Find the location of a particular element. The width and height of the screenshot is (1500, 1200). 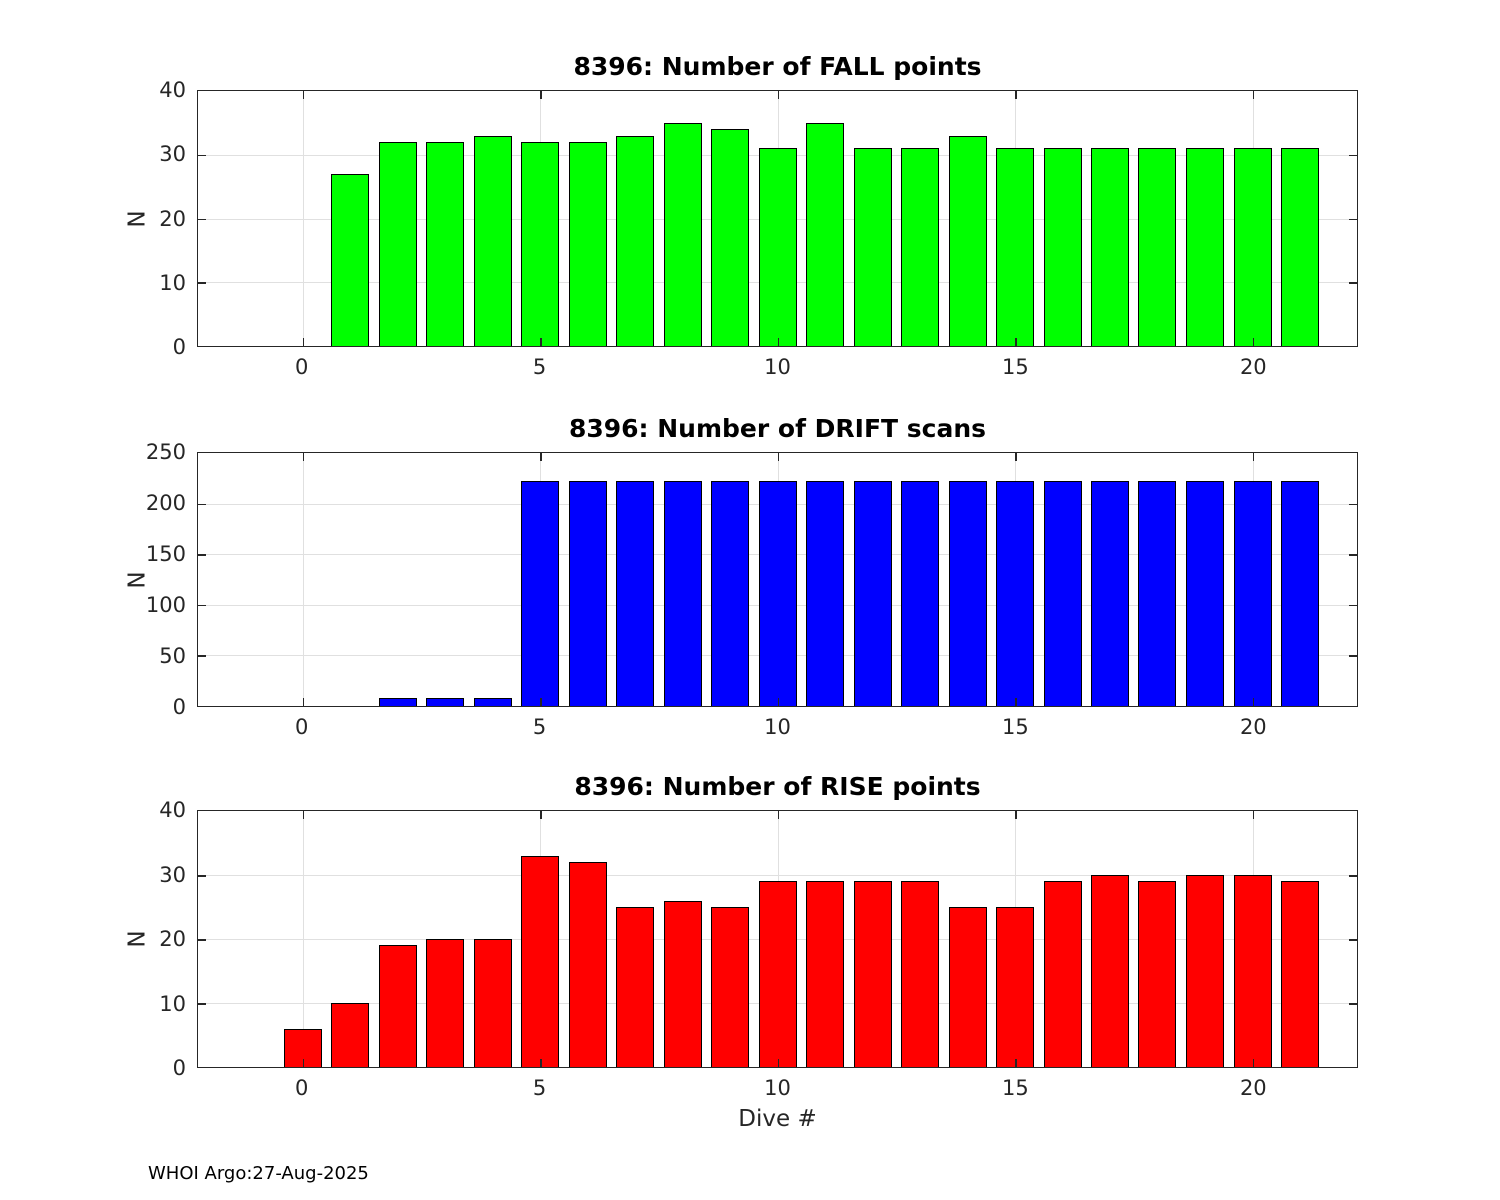

y-tick-label: 50 is located at coordinates (172, 656).